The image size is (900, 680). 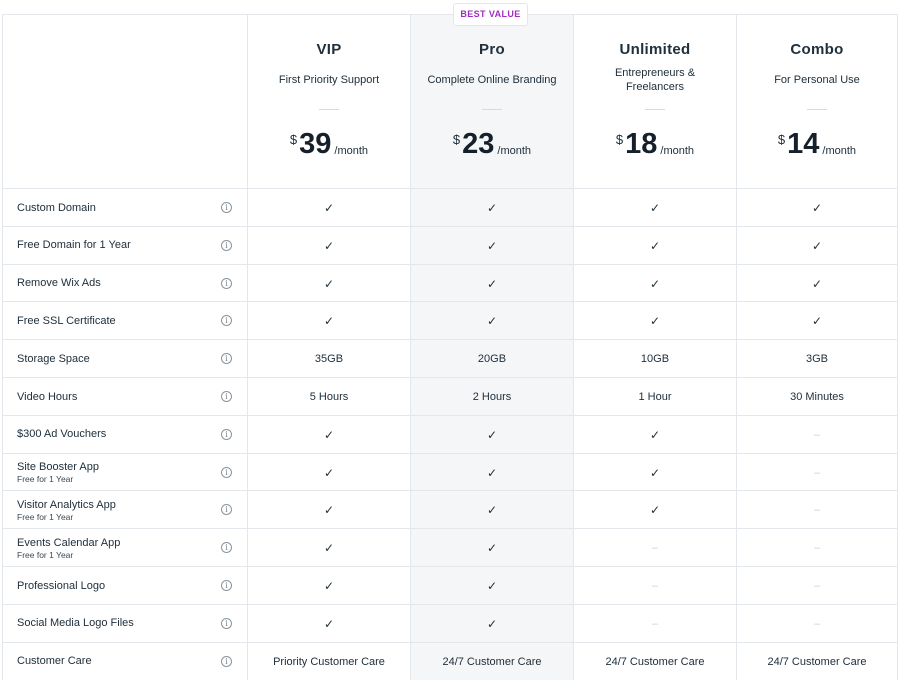 What do you see at coordinates (655, 661) in the screenshot?
I see `cell-value: 24/7 Customer Care` at bounding box center [655, 661].